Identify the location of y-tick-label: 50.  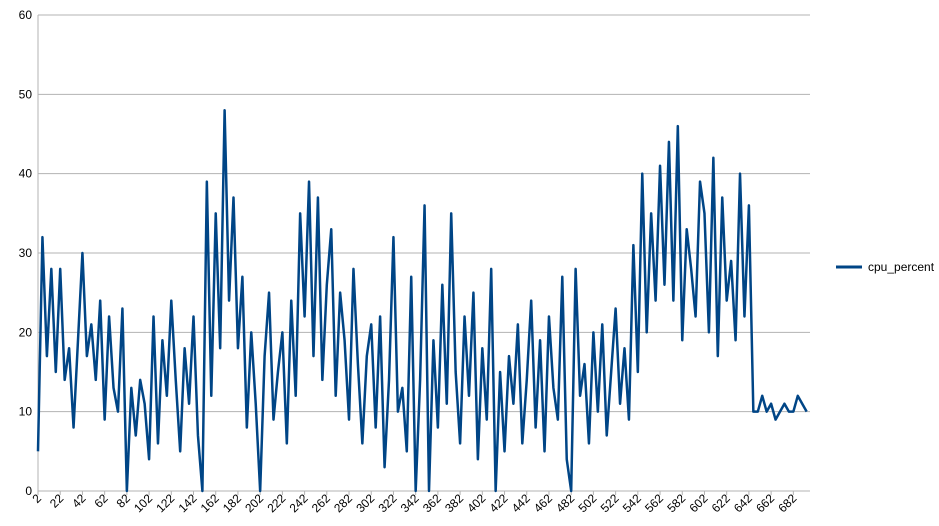
(26, 94).